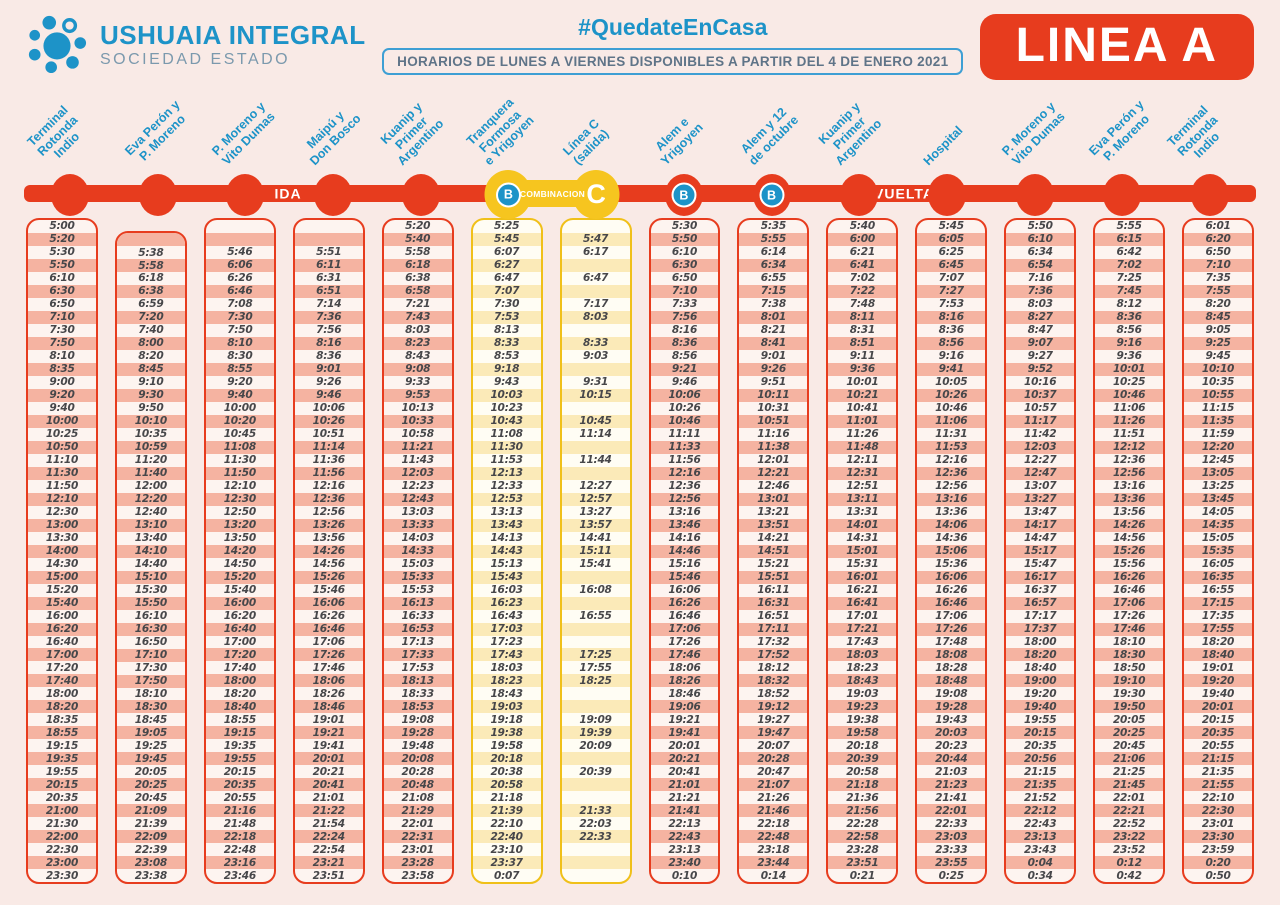 The height and width of the screenshot is (905, 1280). What do you see at coordinates (417, 317) in the screenshot?
I see `time-cell: 7:43` at bounding box center [417, 317].